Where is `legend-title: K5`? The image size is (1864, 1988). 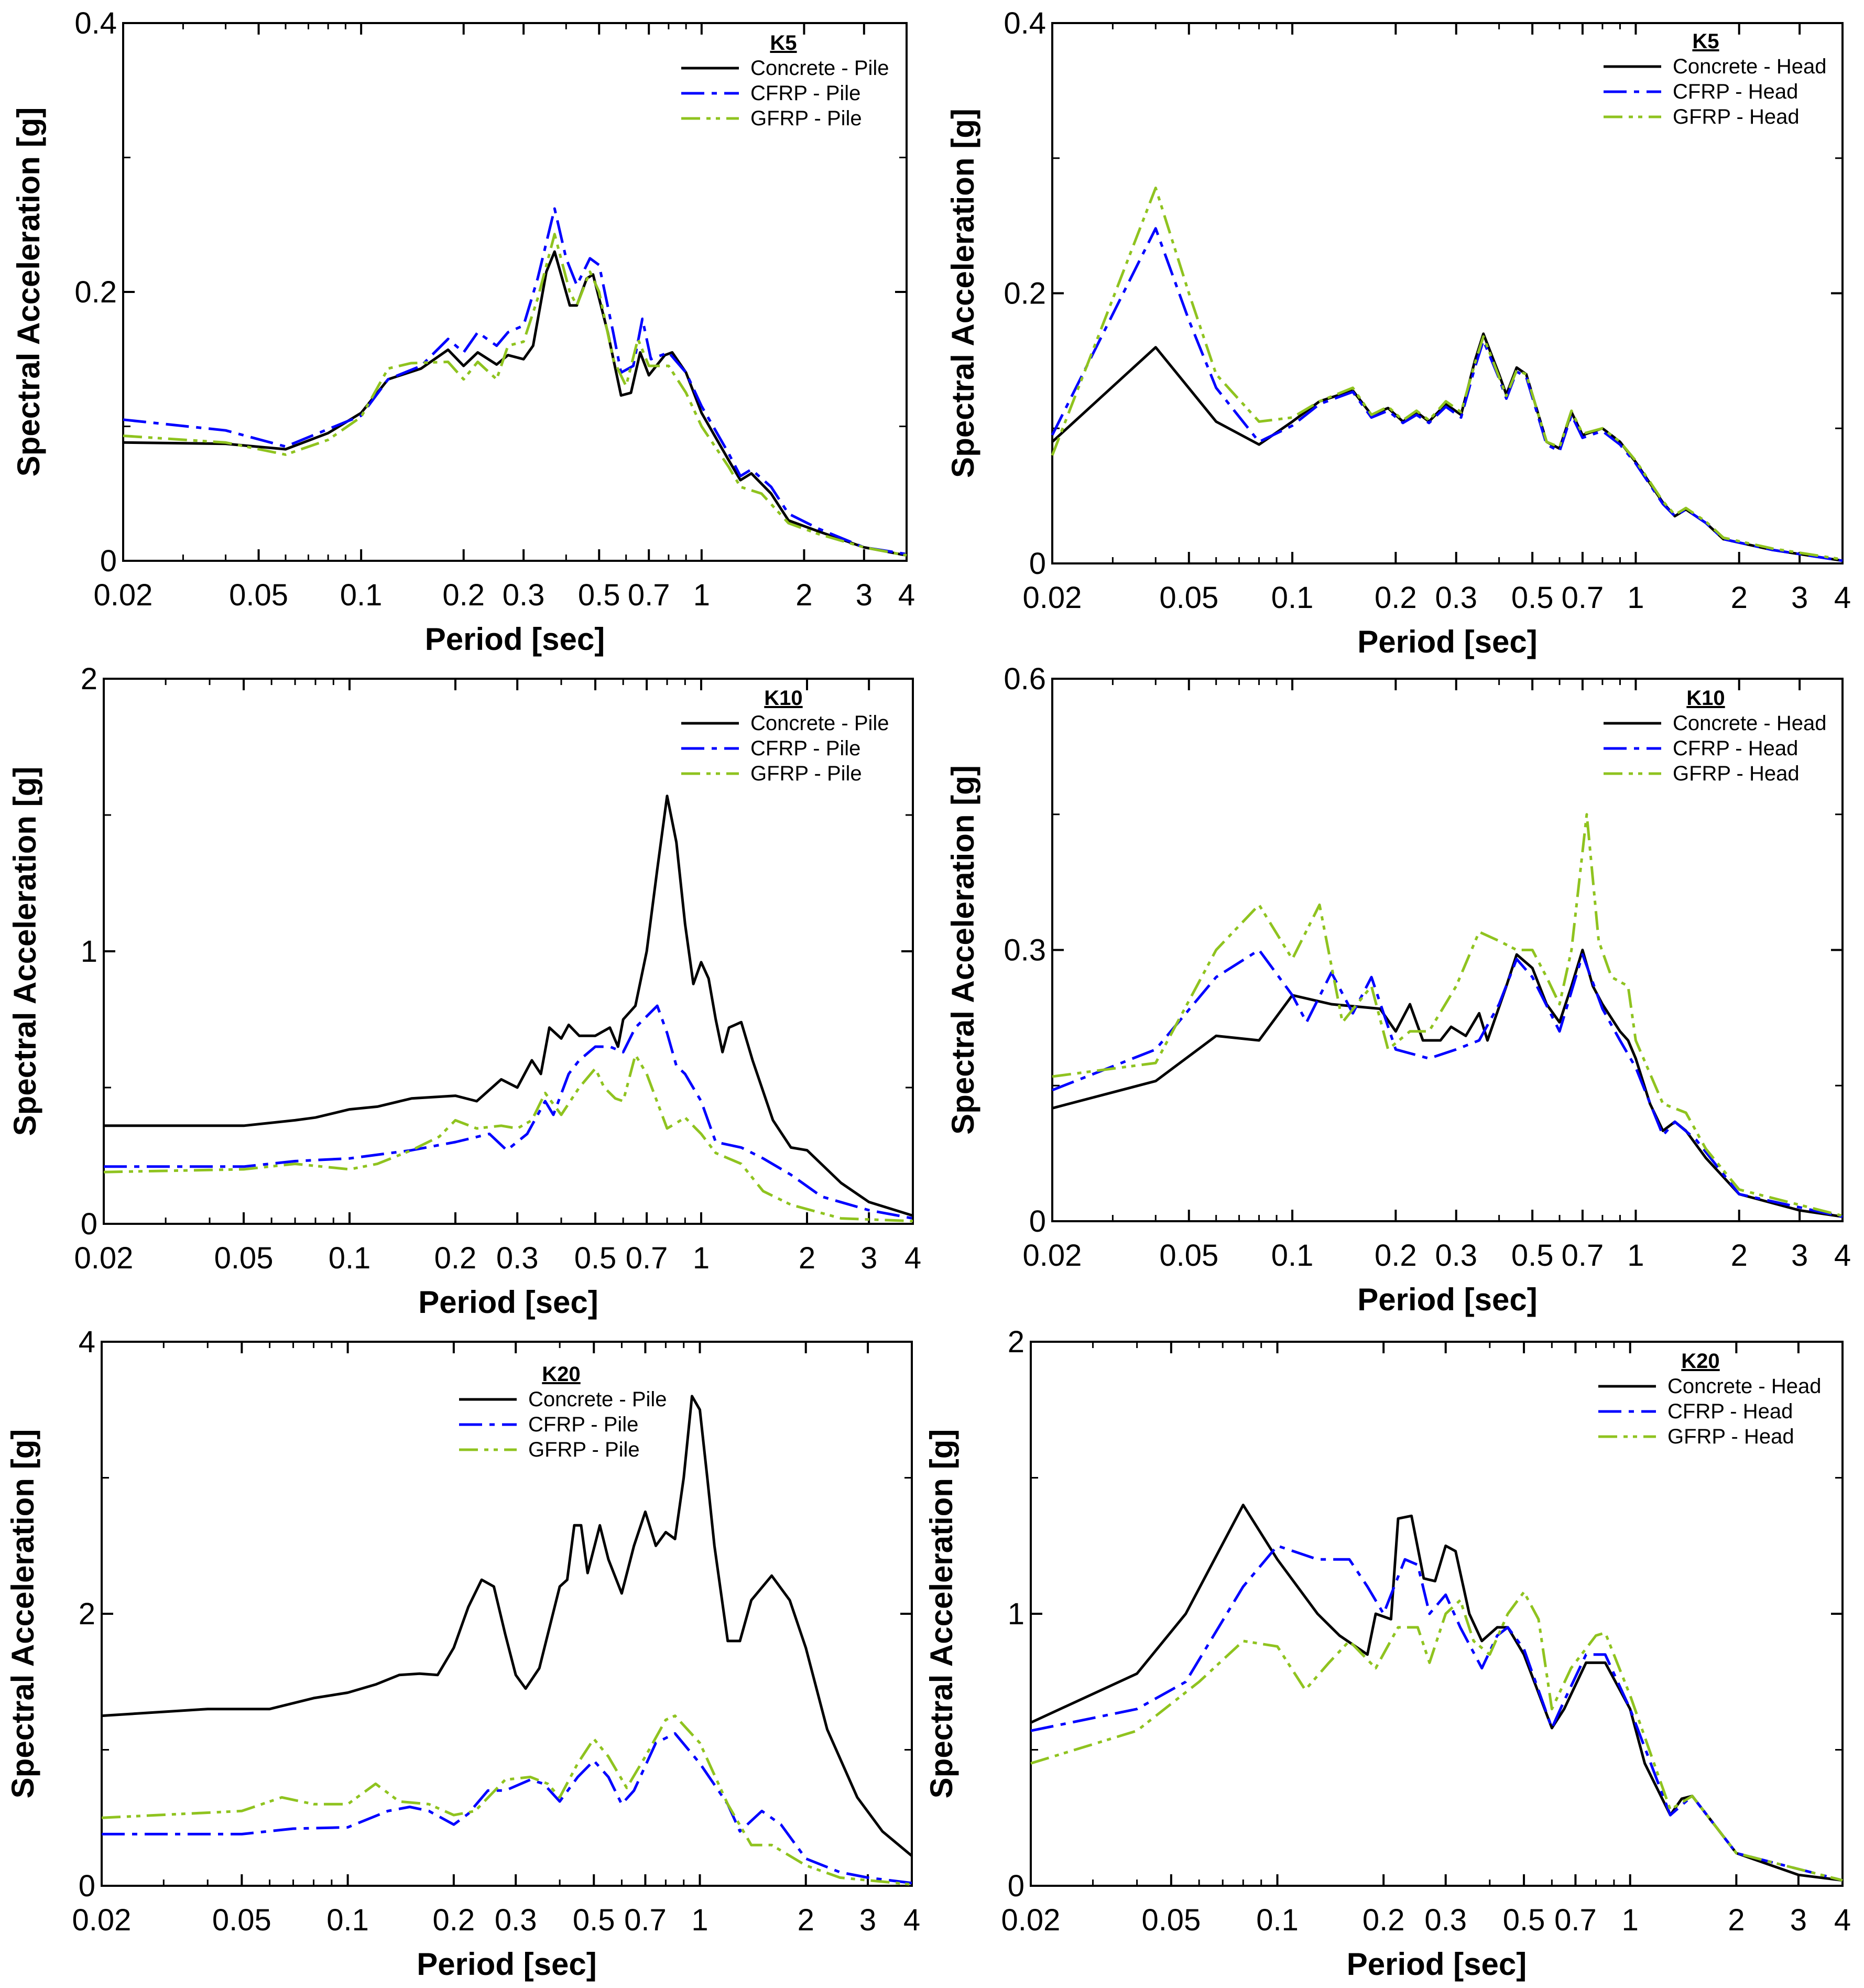 legend-title: K5 is located at coordinates (783, 43).